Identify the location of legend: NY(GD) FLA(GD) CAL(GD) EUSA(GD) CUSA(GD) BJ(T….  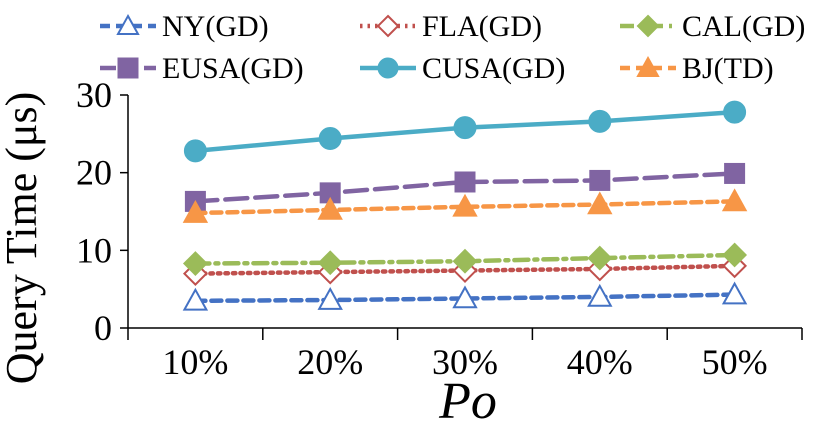
(452, 47).